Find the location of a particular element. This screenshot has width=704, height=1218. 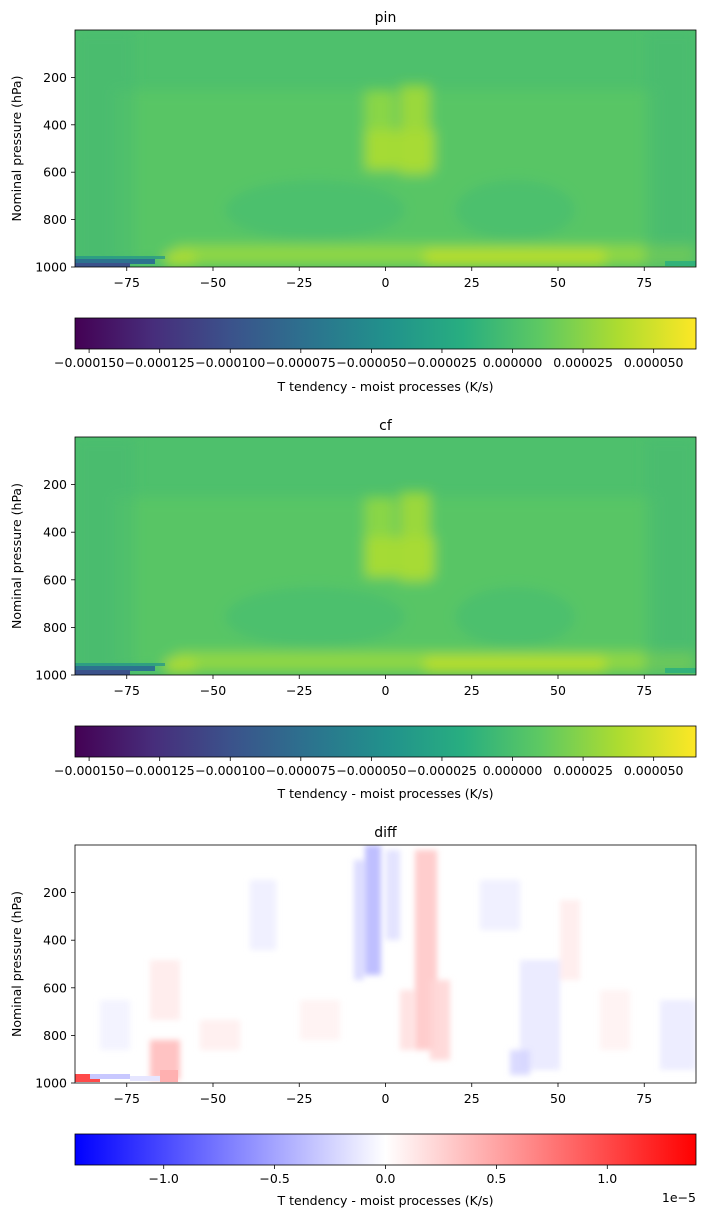

panel-title: cf is located at coordinates (386, 426).